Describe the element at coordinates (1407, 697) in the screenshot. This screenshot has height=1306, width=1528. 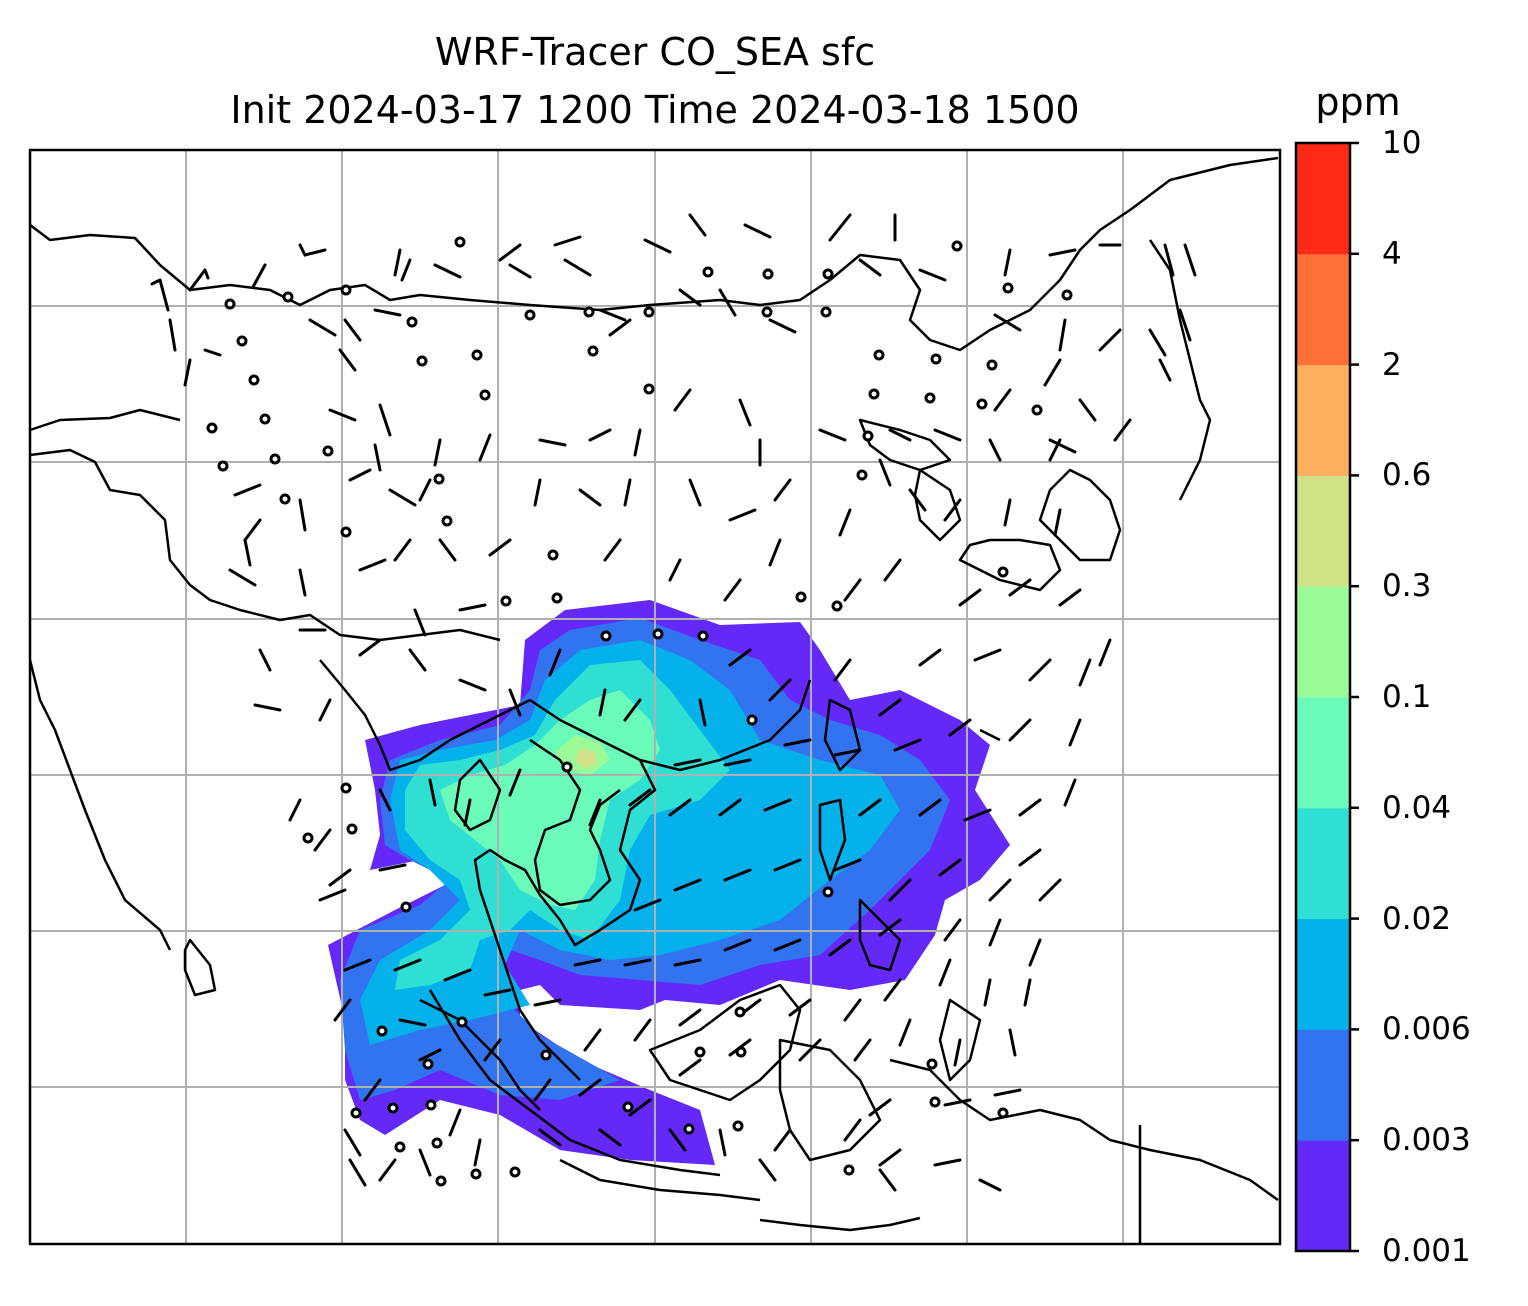
I see `colorbar-tick-label: 0.1` at that location.